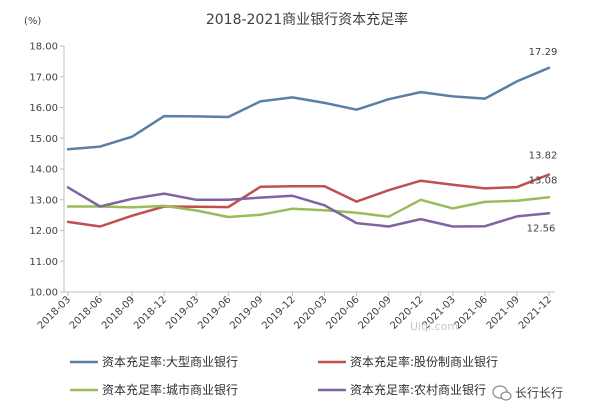 Image resolution: width=600 pixels, height=413 pixels. What do you see at coordinates (278, 312) in the screenshot?
I see `x-tick-label: 2019-12` at bounding box center [278, 312].